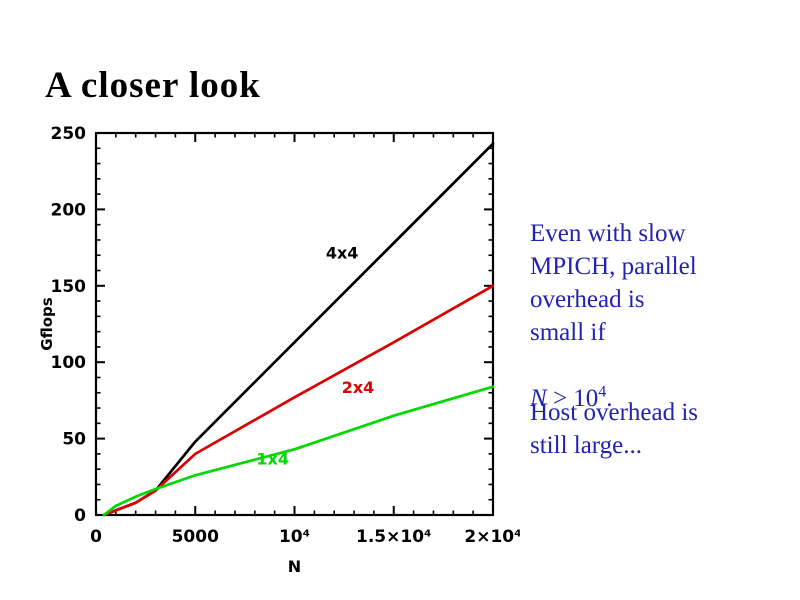 The width and height of the screenshot is (800, 600). I want to click on math-relation: > 10, so click(572, 398).